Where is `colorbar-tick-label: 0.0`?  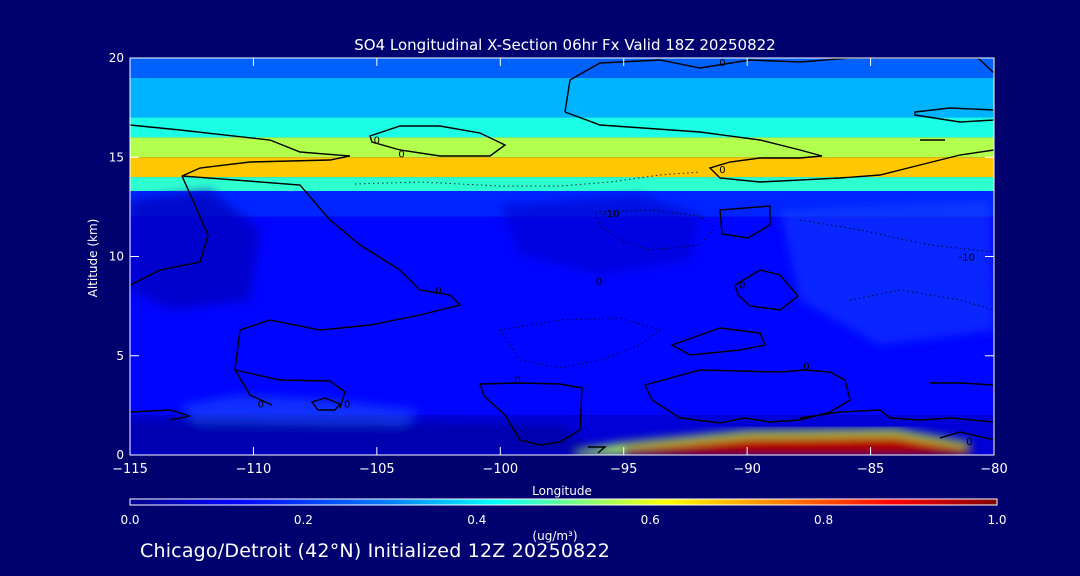 colorbar-tick-label: 0.0 is located at coordinates (129, 520).